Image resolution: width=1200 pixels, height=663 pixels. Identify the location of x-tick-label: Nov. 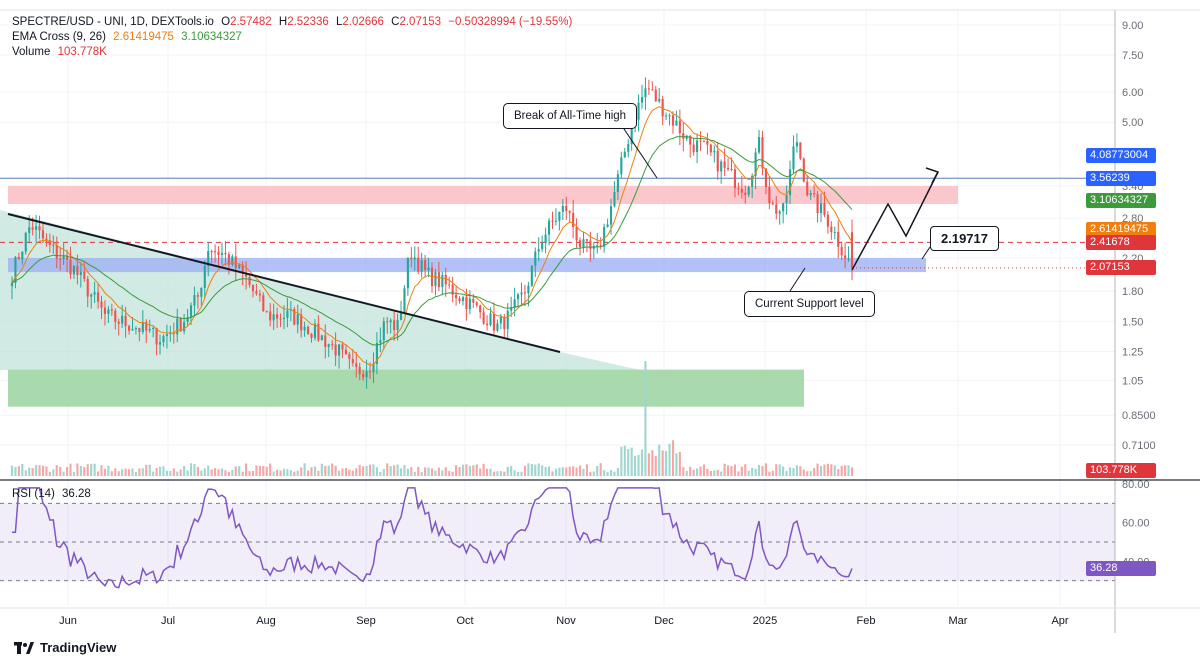
(566, 621).